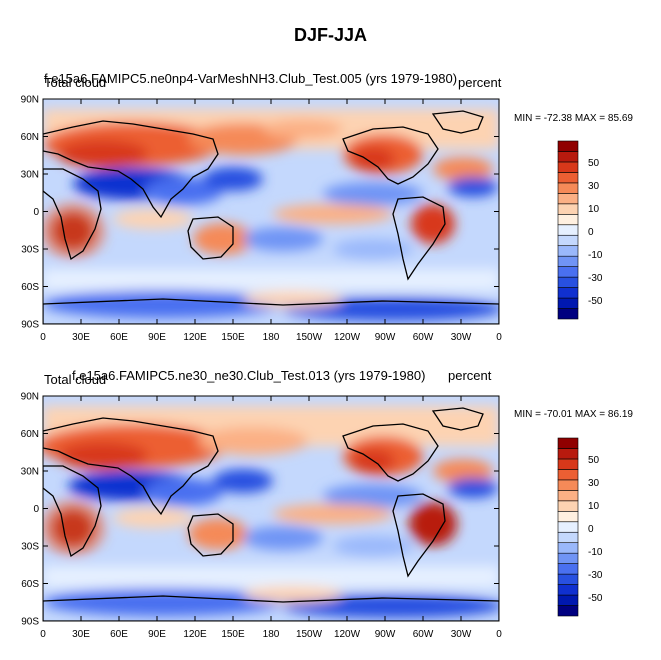 Image resolution: width=661 pixels, height=660 pixels. Describe the element at coordinates (480, 82) in the screenshot. I see `panel-1-units: percent` at that location.